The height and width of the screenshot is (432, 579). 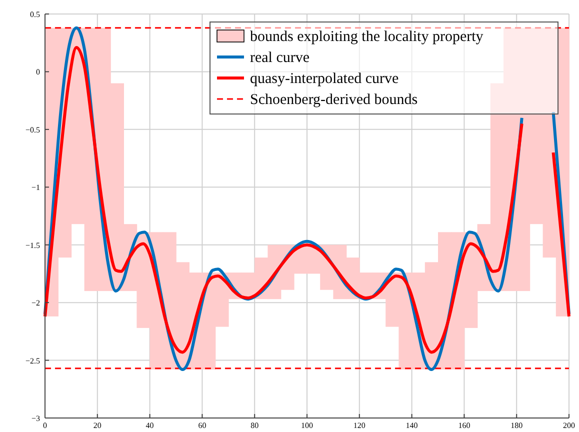 I want to click on legend-label: real curve, so click(x=280, y=58).